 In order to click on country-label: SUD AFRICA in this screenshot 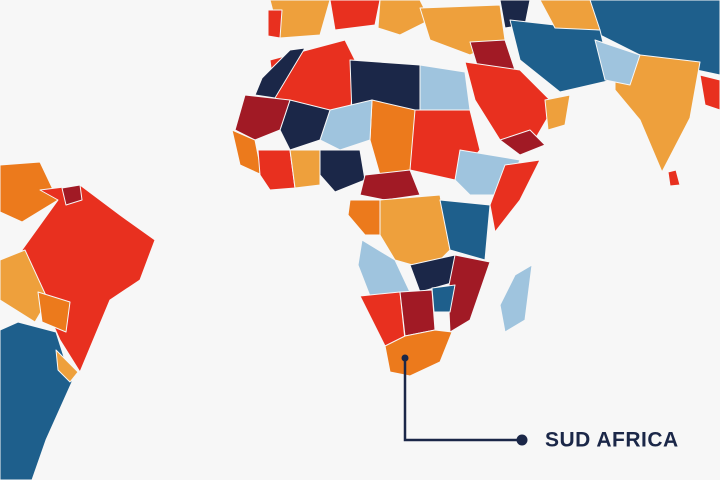, I will do `click(612, 440)`.